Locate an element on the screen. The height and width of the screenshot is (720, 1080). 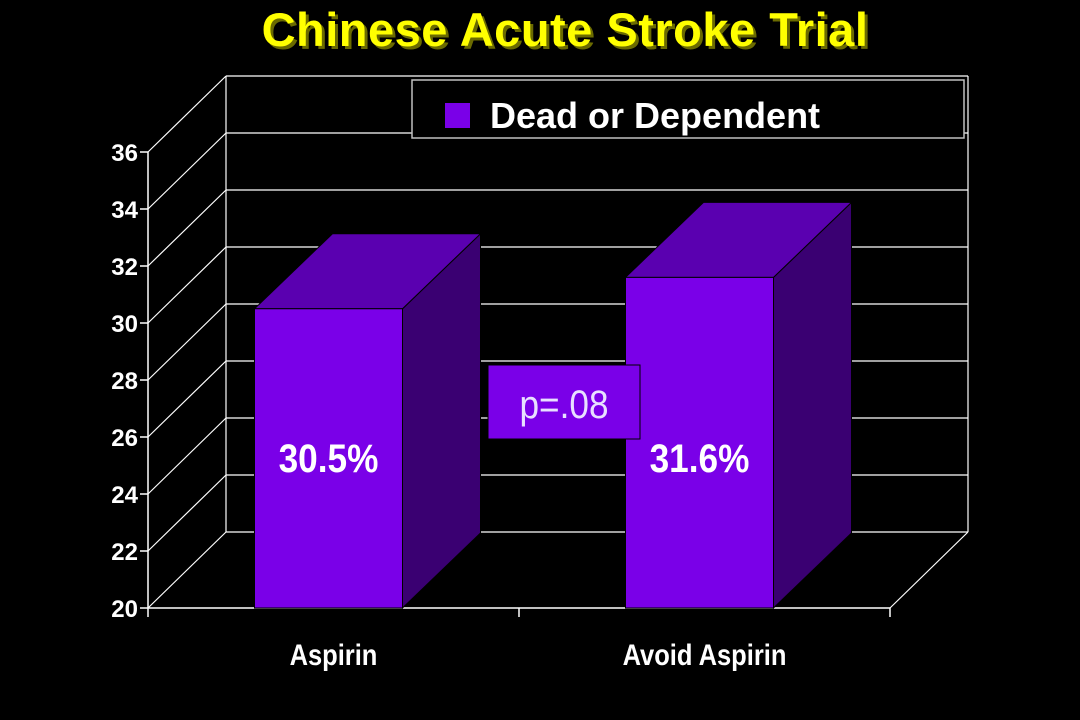
y-tick-label: 30 is located at coordinates (124, 324).